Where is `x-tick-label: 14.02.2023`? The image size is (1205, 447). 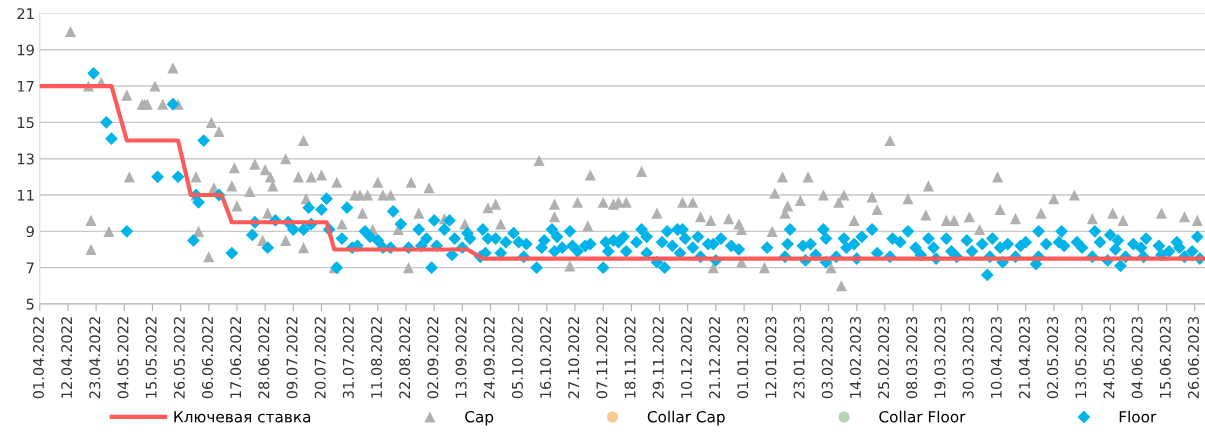 x-tick-label: 14.02.2023 is located at coordinates (855, 357).